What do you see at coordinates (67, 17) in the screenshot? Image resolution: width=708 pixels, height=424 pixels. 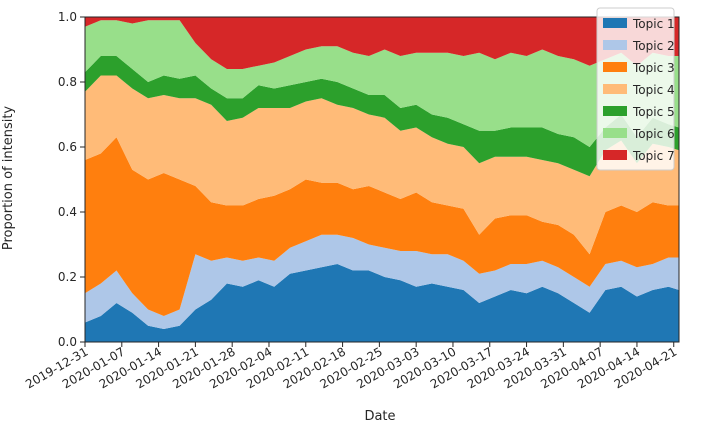 I see `y-tick-label: 1.0` at bounding box center [67, 17].